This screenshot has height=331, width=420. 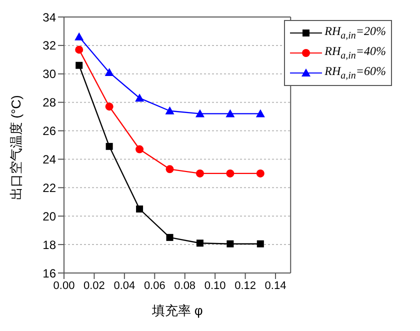 What do you see at coordinates (49, 245) in the screenshot?
I see `y-tick-label: 18` at bounding box center [49, 245].